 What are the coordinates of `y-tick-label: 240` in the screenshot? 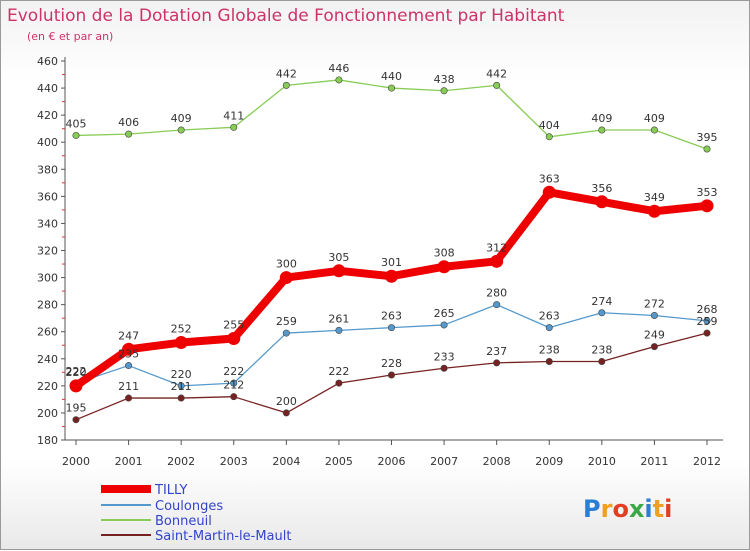 It's located at (47, 359).